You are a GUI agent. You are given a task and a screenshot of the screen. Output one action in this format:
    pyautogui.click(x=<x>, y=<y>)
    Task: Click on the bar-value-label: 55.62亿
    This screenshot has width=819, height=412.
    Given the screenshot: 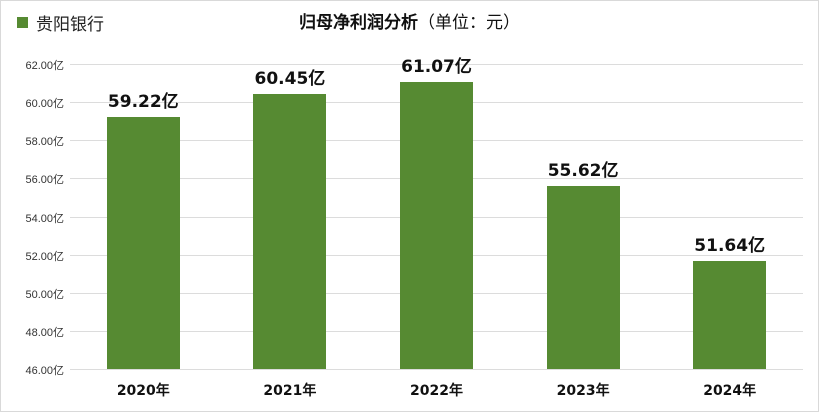 What is the action you would take?
    pyautogui.click(x=583, y=170)
    